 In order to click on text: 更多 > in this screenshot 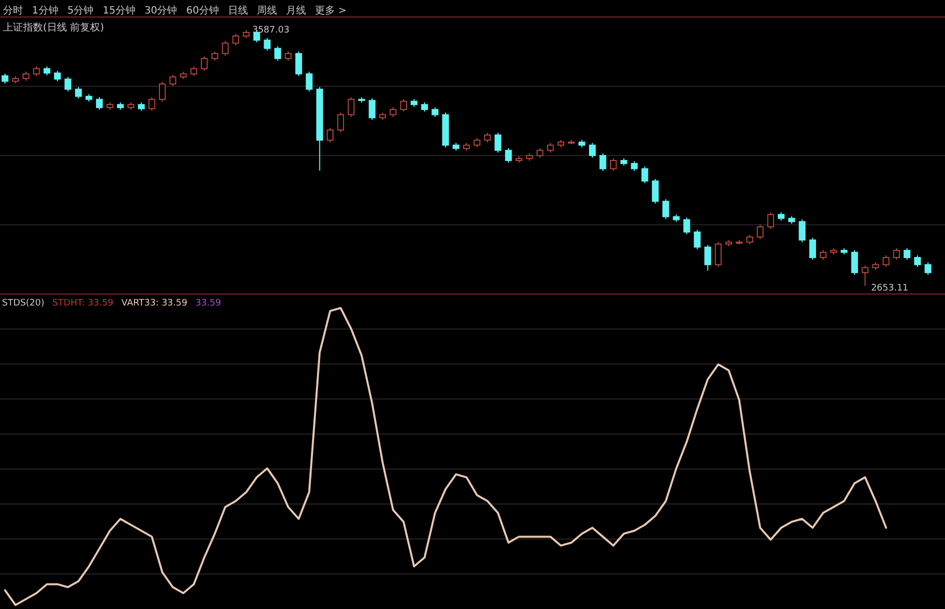, I will do `click(330, 10)`.